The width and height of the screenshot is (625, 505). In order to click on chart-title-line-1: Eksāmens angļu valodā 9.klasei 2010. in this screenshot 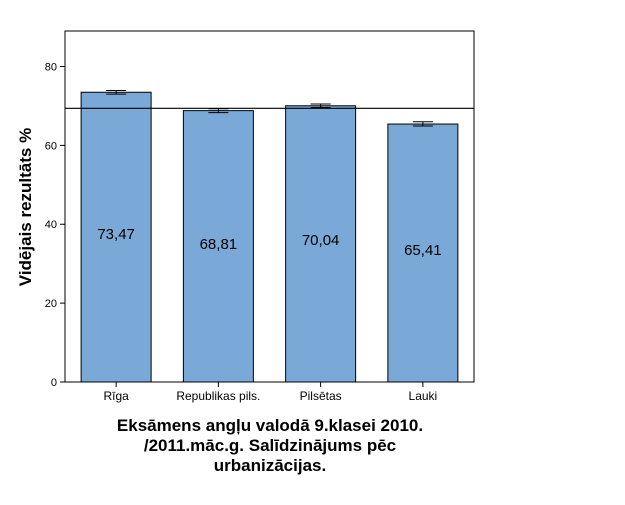, I will do `click(270, 425)`.